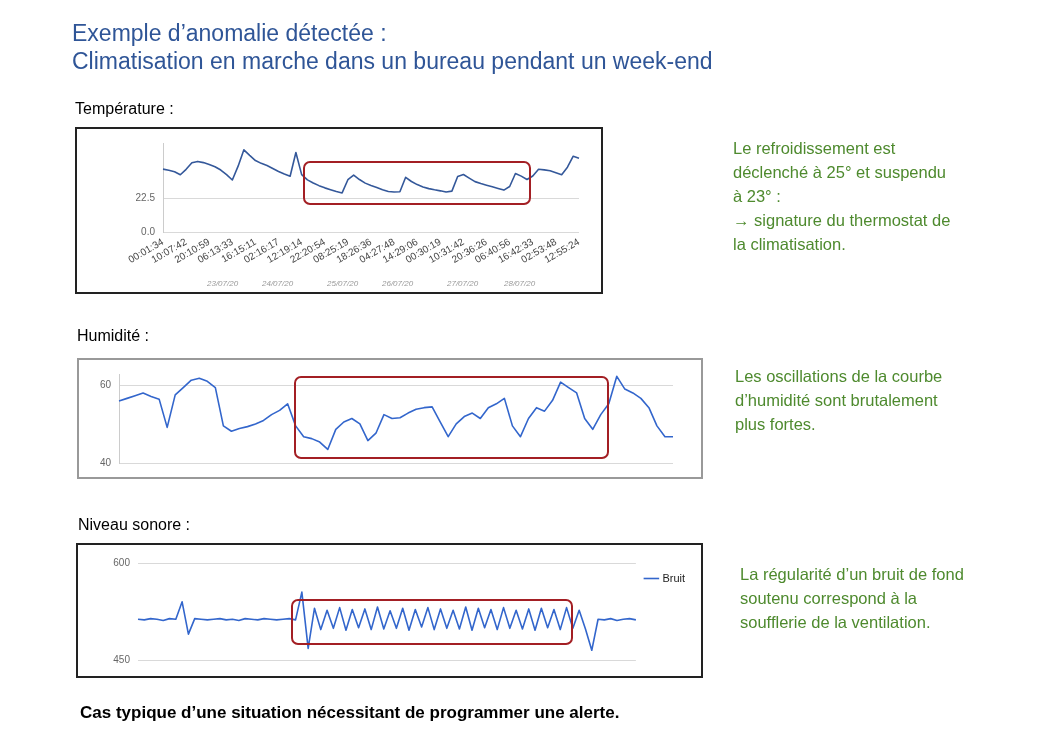 The height and width of the screenshot is (740, 1040). What do you see at coordinates (463, 283) in the screenshot?
I see `text: 27/07/20` at bounding box center [463, 283].